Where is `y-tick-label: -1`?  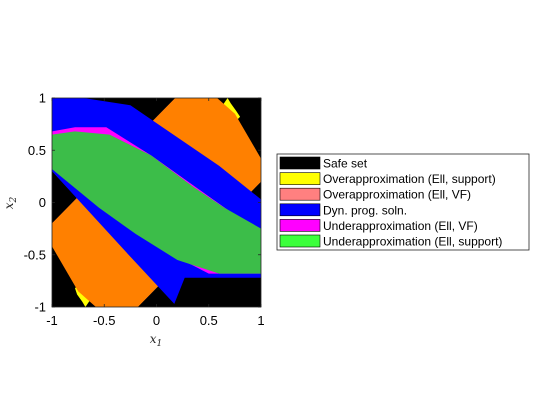 y-tick-label: -1 is located at coordinates (40, 307).